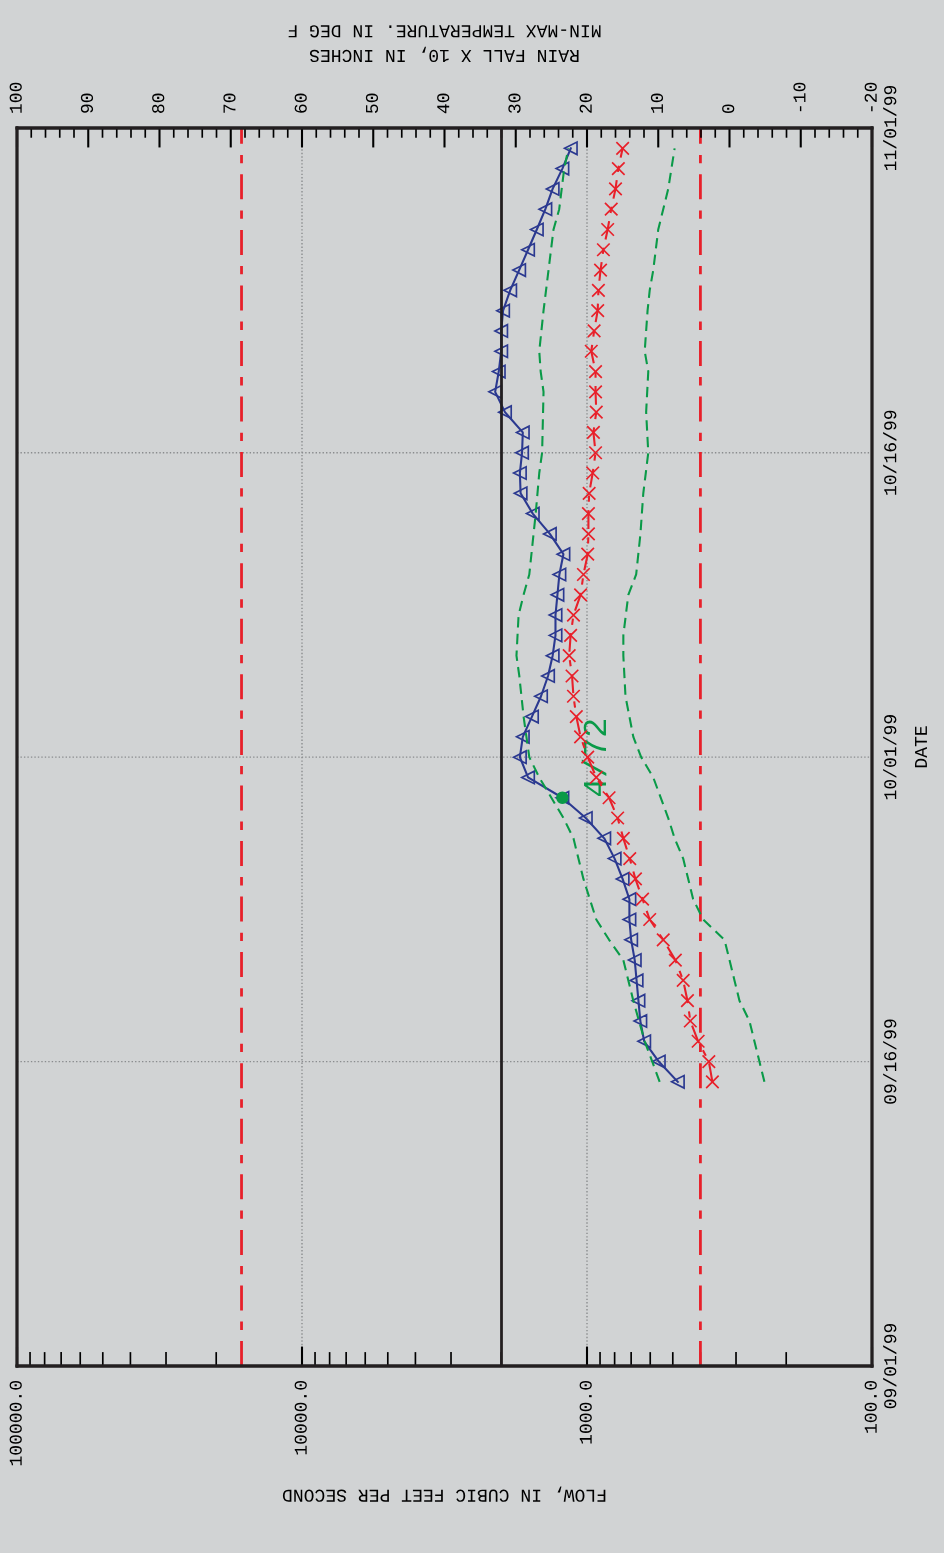 This screenshot has width=944, height=1553. Describe the element at coordinates (514, 103) in the screenshot. I see `x2-tick-label: 30` at that location.